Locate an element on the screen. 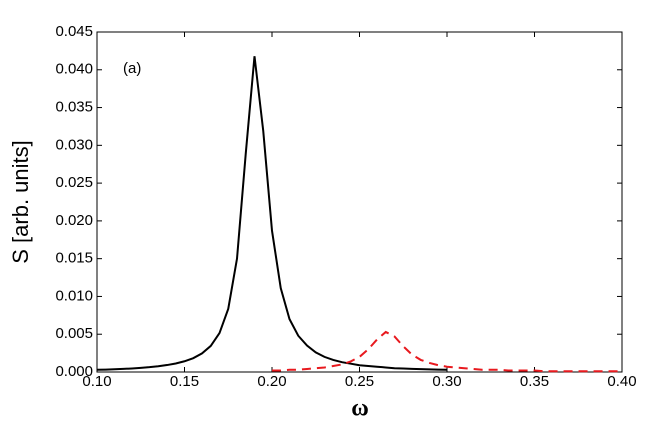  y-tick-label: 0.030 is located at coordinates (74, 144).